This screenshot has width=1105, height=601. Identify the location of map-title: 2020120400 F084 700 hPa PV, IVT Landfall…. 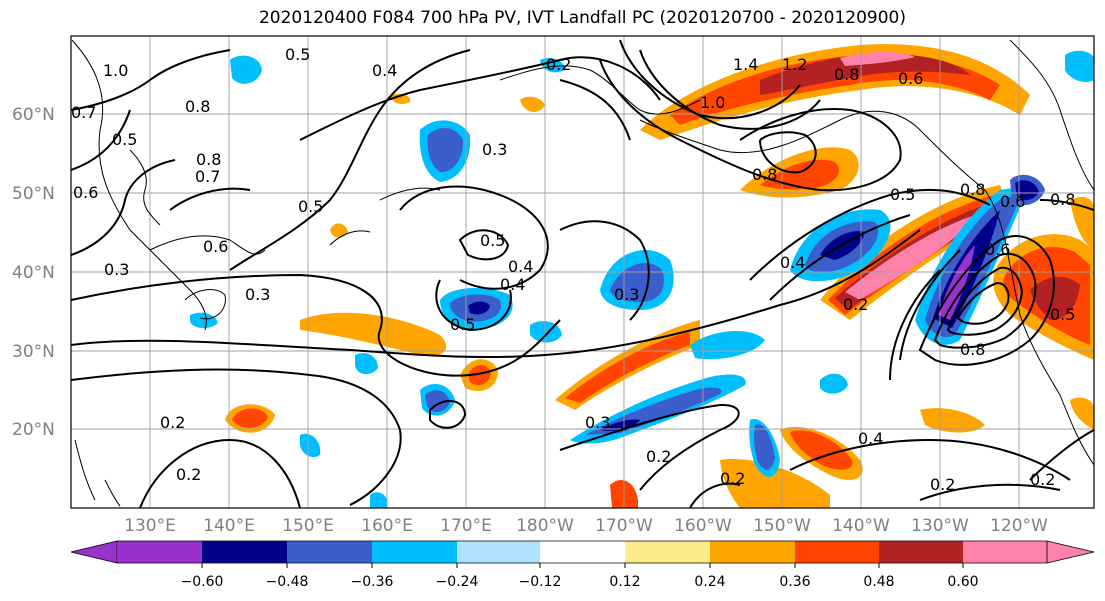
(582, 18).